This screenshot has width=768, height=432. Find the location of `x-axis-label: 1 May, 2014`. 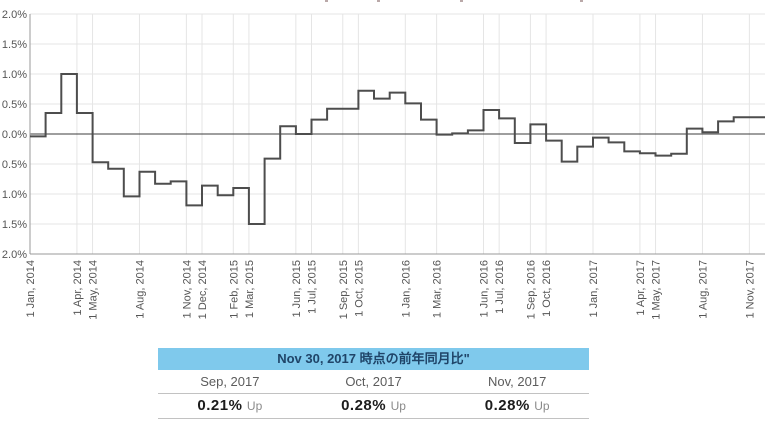

x-axis-label: 1 May, 2014 is located at coordinates (94, 290).